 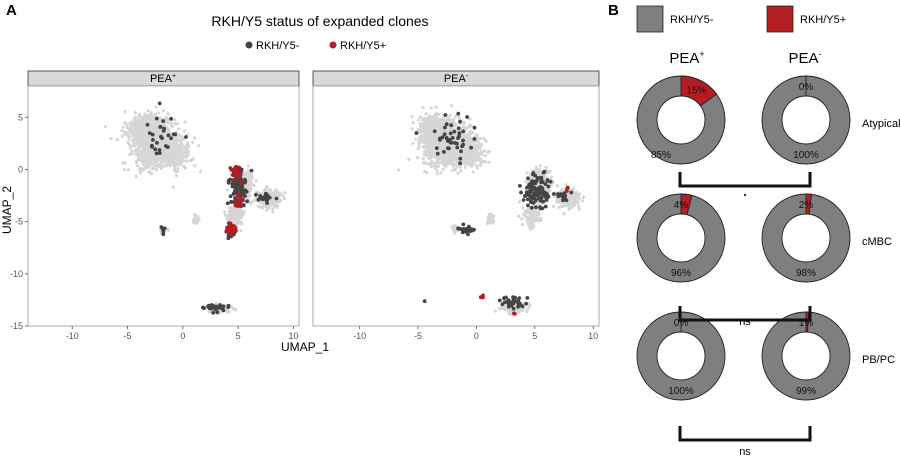 I want to click on x-tick-label: 5, so click(x=238, y=336).